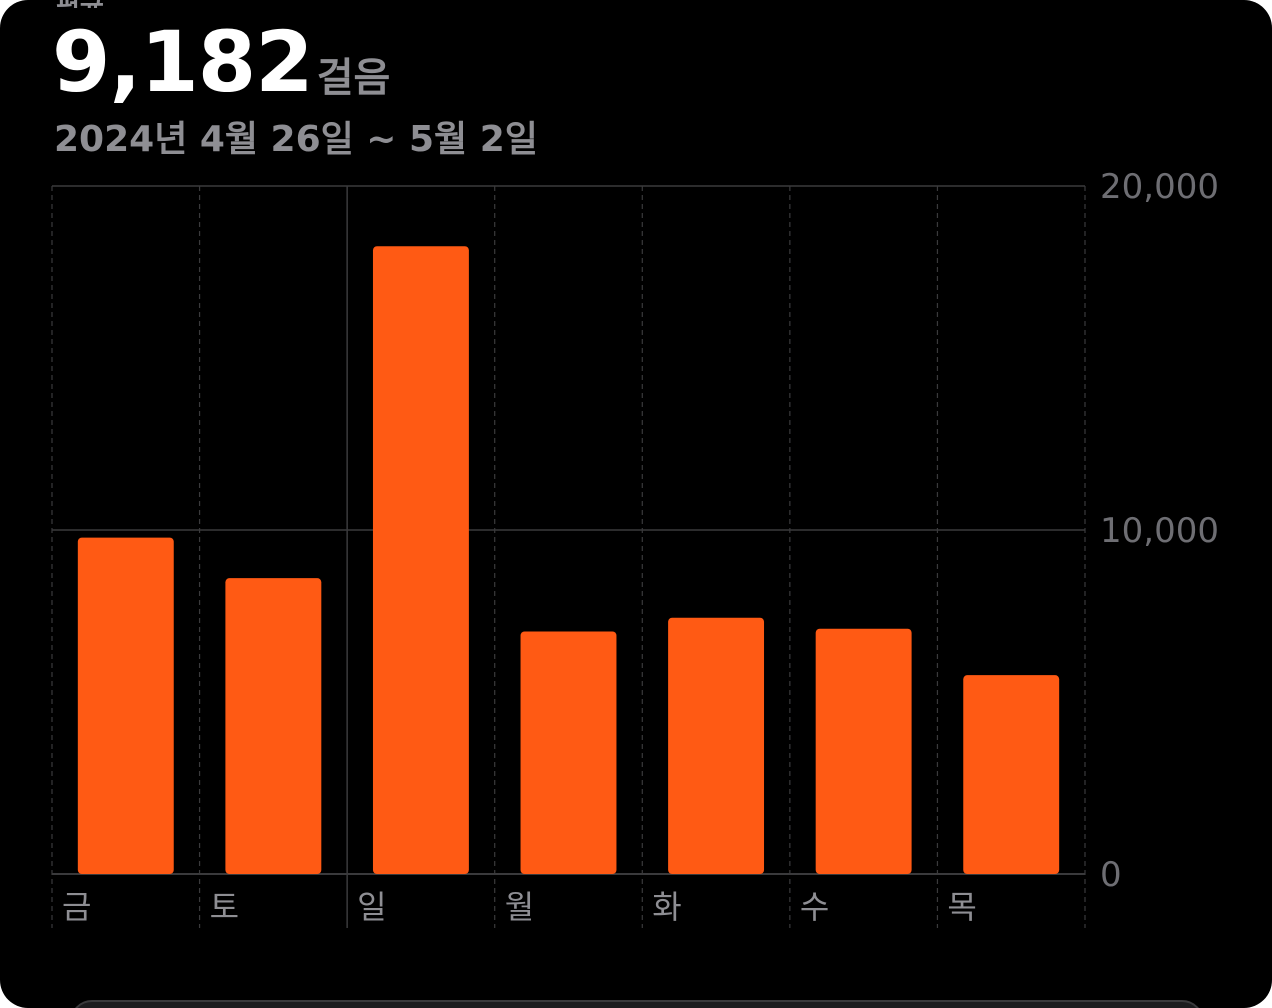  Describe the element at coordinates (371, 907) in the screenshot. I see `x-tick-label: 일` at that location.